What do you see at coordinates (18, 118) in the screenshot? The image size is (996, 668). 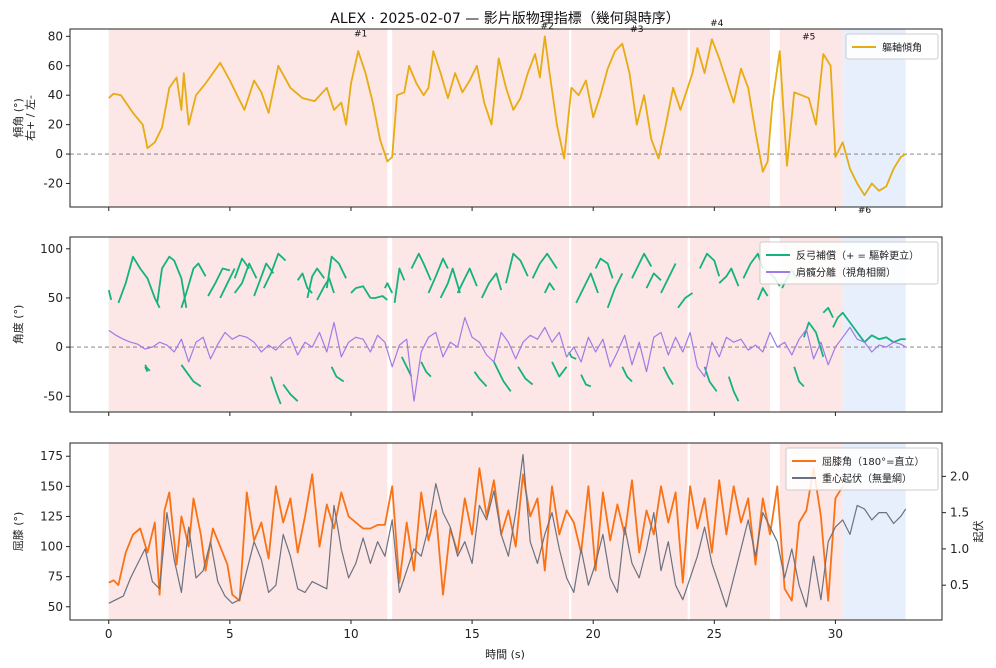 I see `y-axis-label: 傾角 (°)` at bounding box center [18, 118].